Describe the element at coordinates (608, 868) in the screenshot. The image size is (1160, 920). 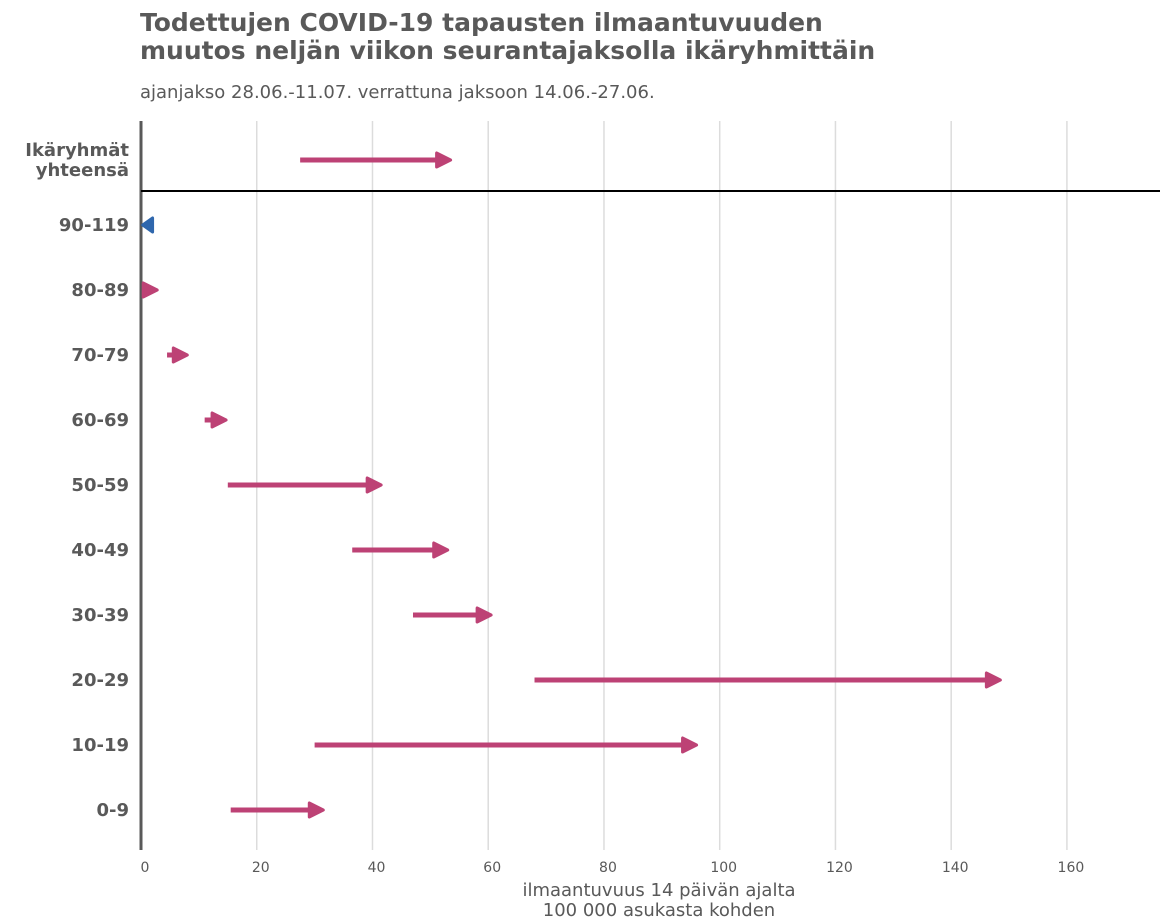
I see `x-tick-label: 80` at that location.